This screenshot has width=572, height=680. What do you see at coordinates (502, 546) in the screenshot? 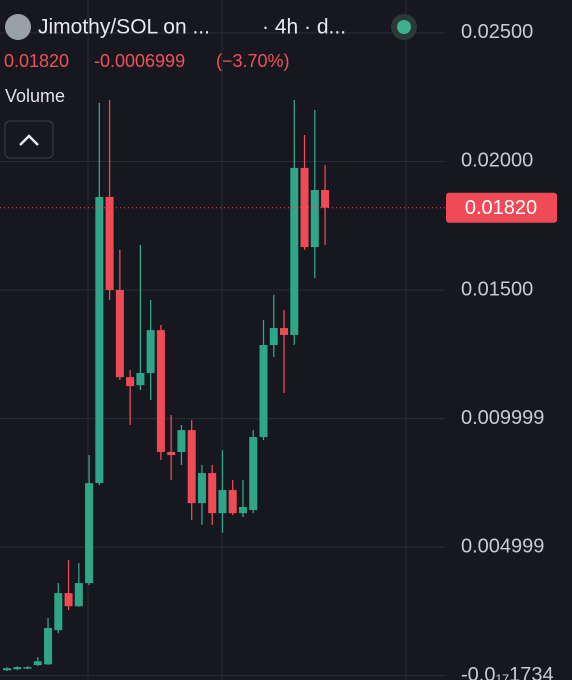
I see `y-tick-label: 0.004999` at bounding box center [502, 546].